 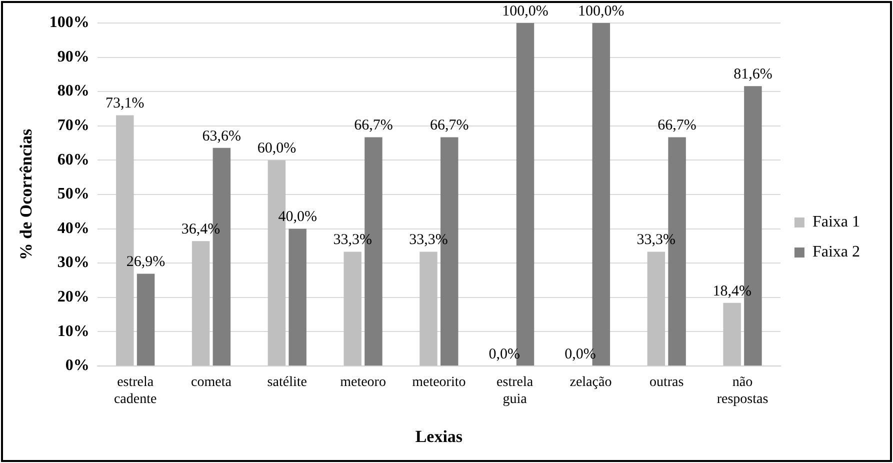 I want to click on y-tick-label: 20%, so click(x=73, y=297).